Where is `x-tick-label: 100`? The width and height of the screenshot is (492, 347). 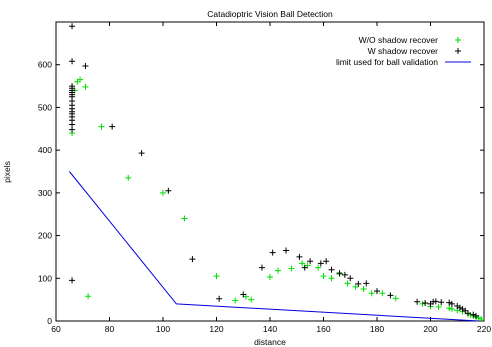 x-tick-label: 100 is located at coordinates (163, 329).